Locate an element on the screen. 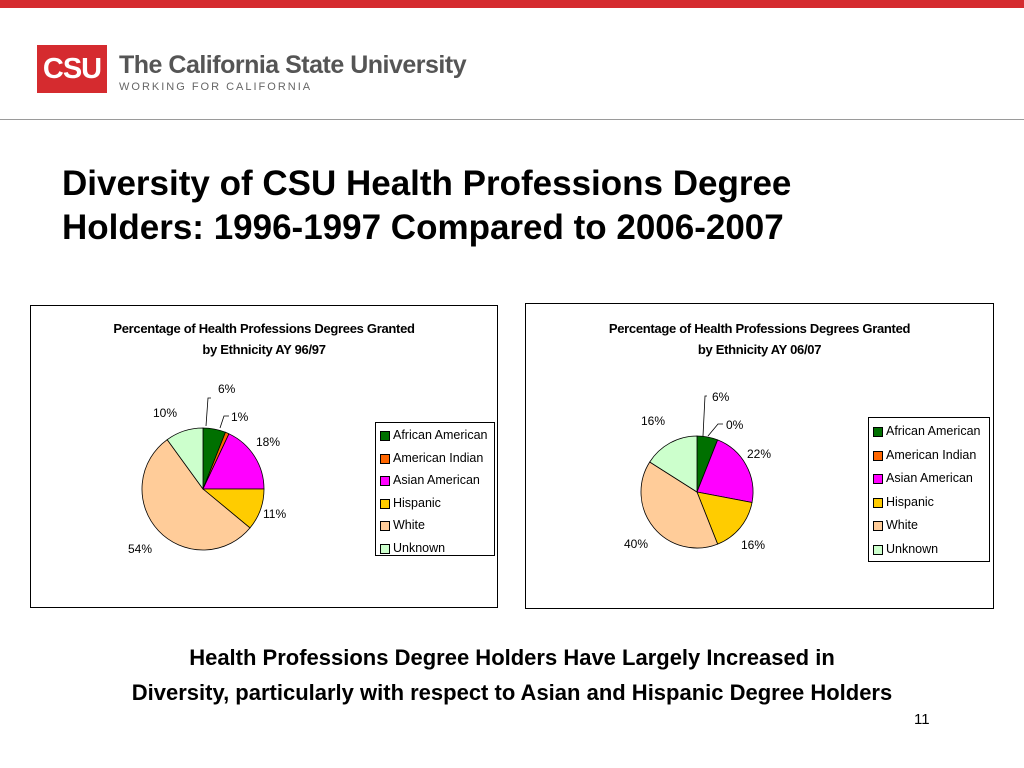 The height and width of the screenshot is (768, 1024). pie-chart-96-97: 6% 1% 18% 11% 54% 10% is located at coordinates (207, 469).